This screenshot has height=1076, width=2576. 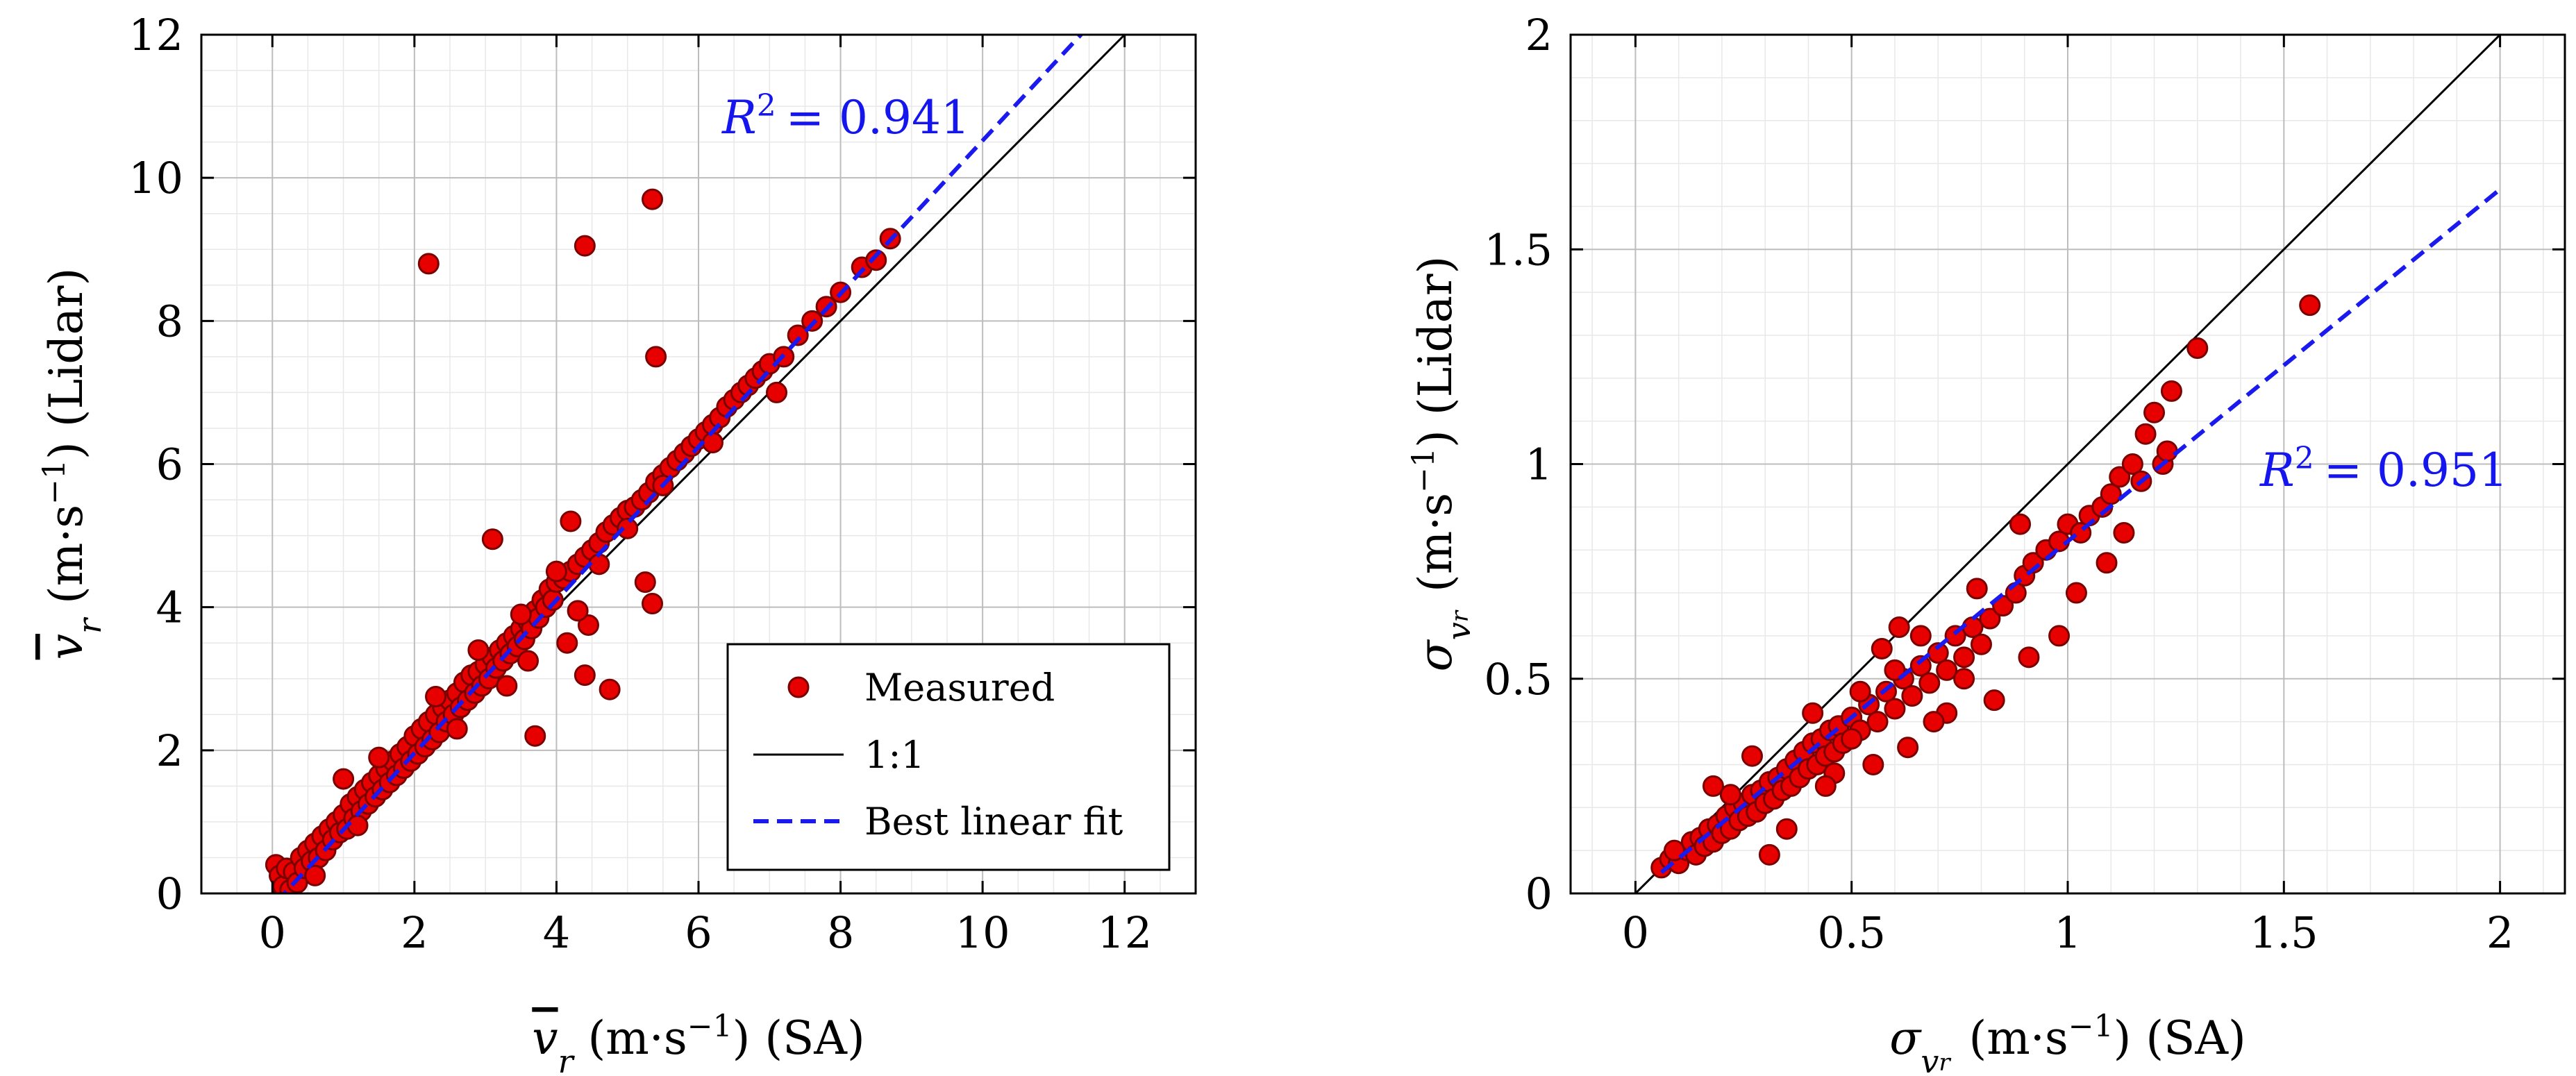 What do you see at coordinates (155, 35) in the screenshot?
I see `y-tick-label: 12` at bounding box center [155, 35].